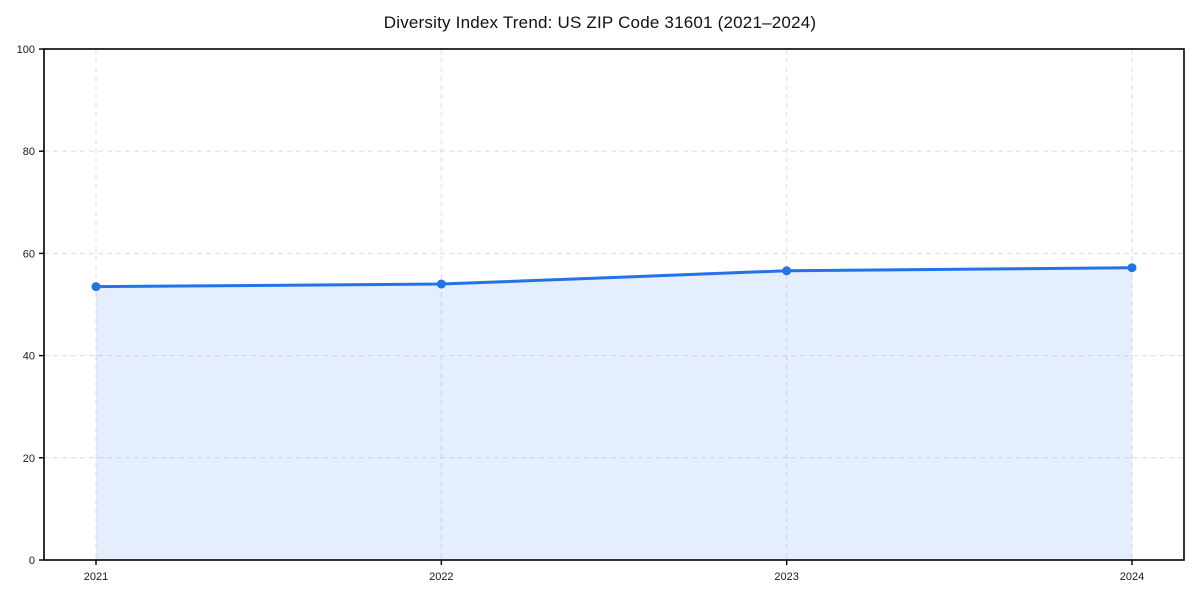 The height and width of the screenshot is (600, 1200). What do you see at coordinates (29, 152) in the screenshot?
I see `y-tick-label: 80` at bounding box center [29, 152].